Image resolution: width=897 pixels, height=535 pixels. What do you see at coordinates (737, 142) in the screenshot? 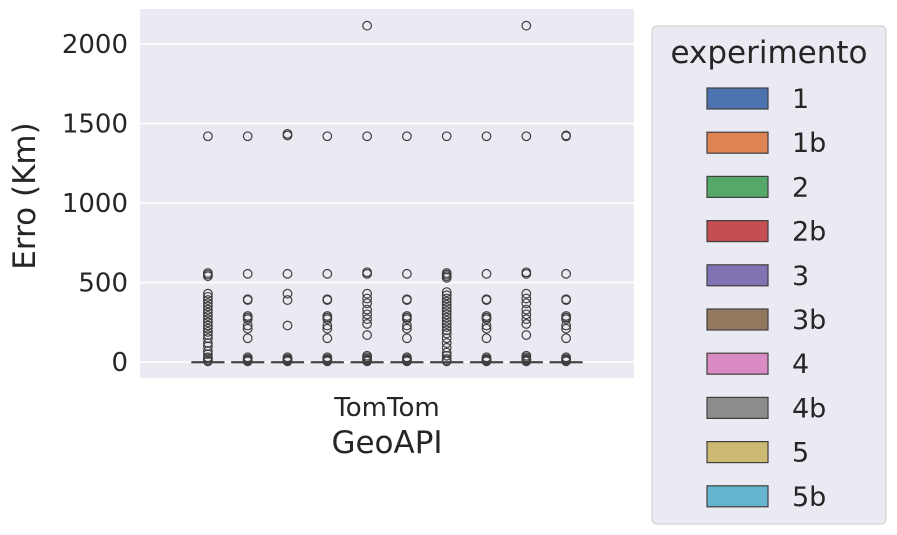
I see `legend-swatch-1b` at bounding box center [737, 142].